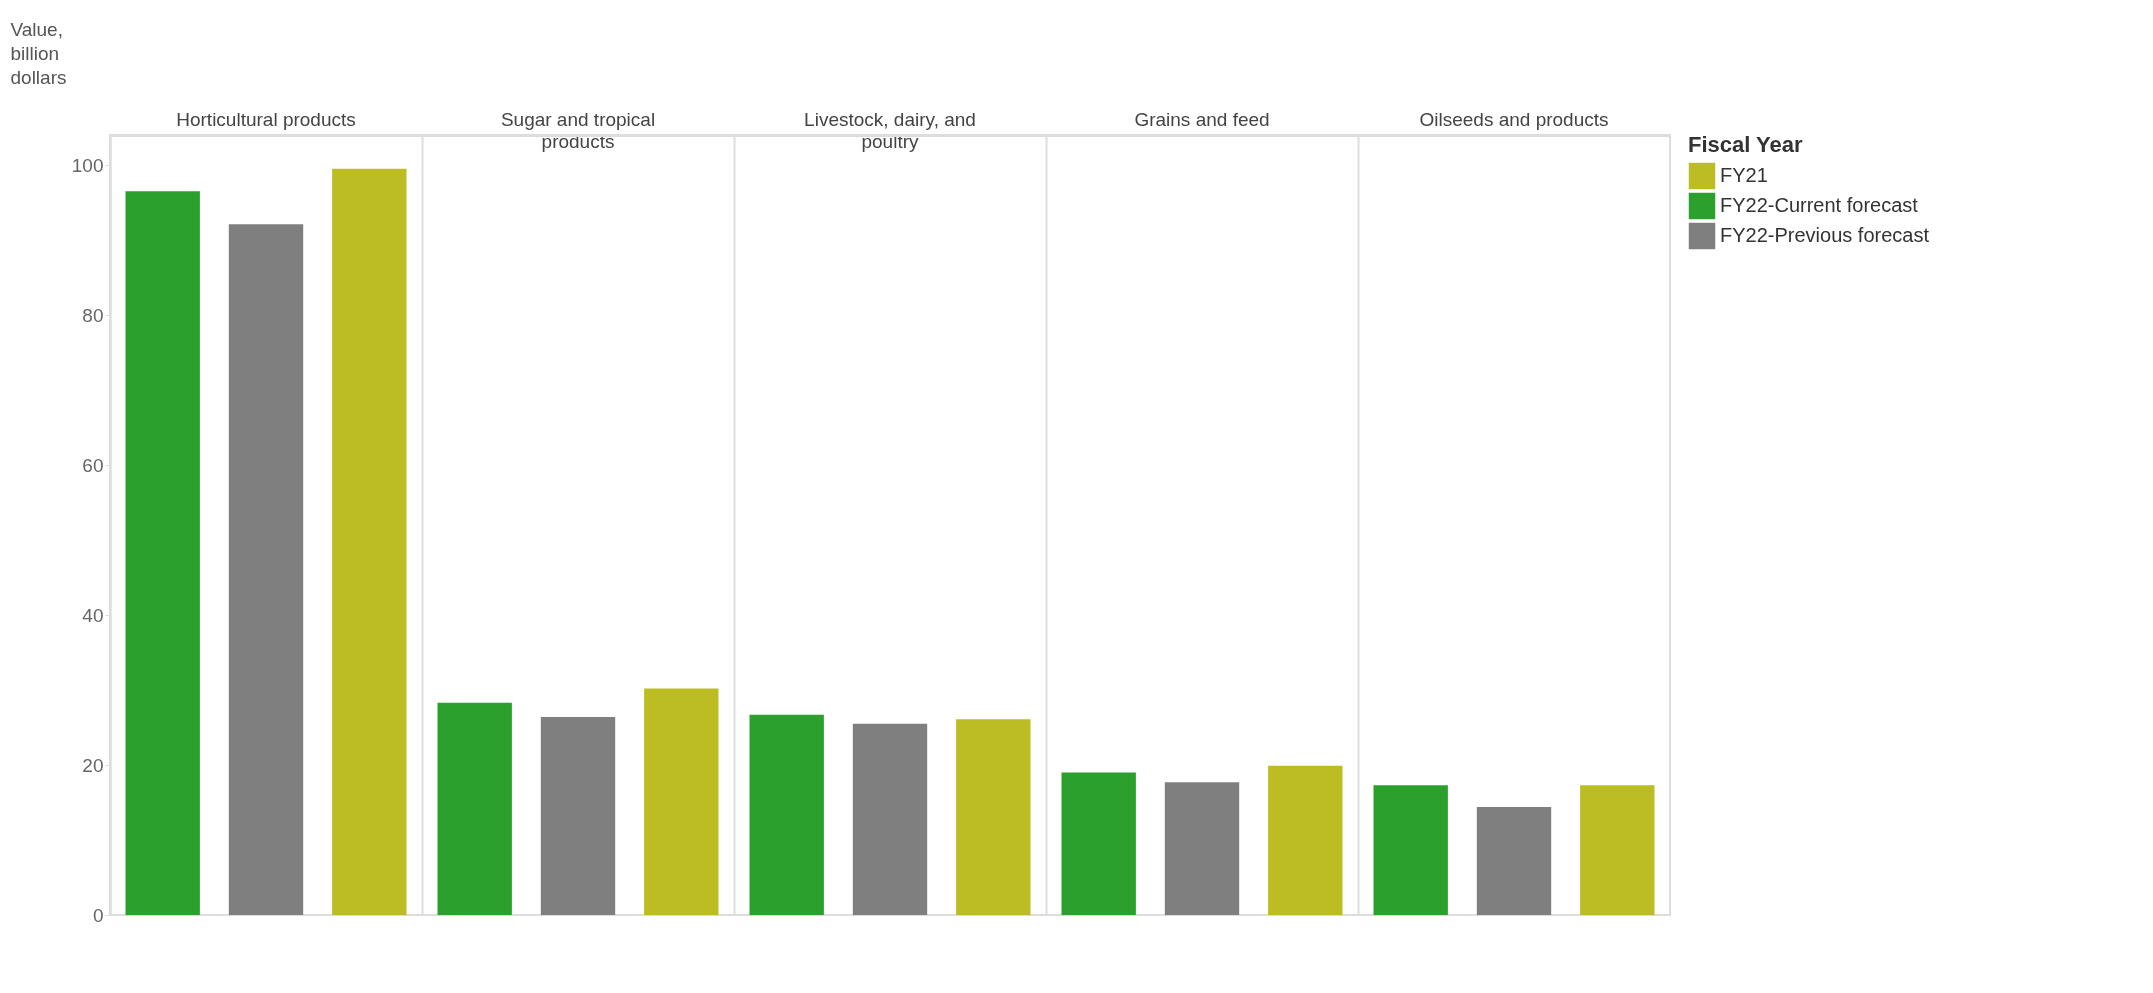  What do you see at coordinates (578, 130) in the screenshot?
I see `x-tick-label: Sugar and tropical products` at bounding box center [578, 130].